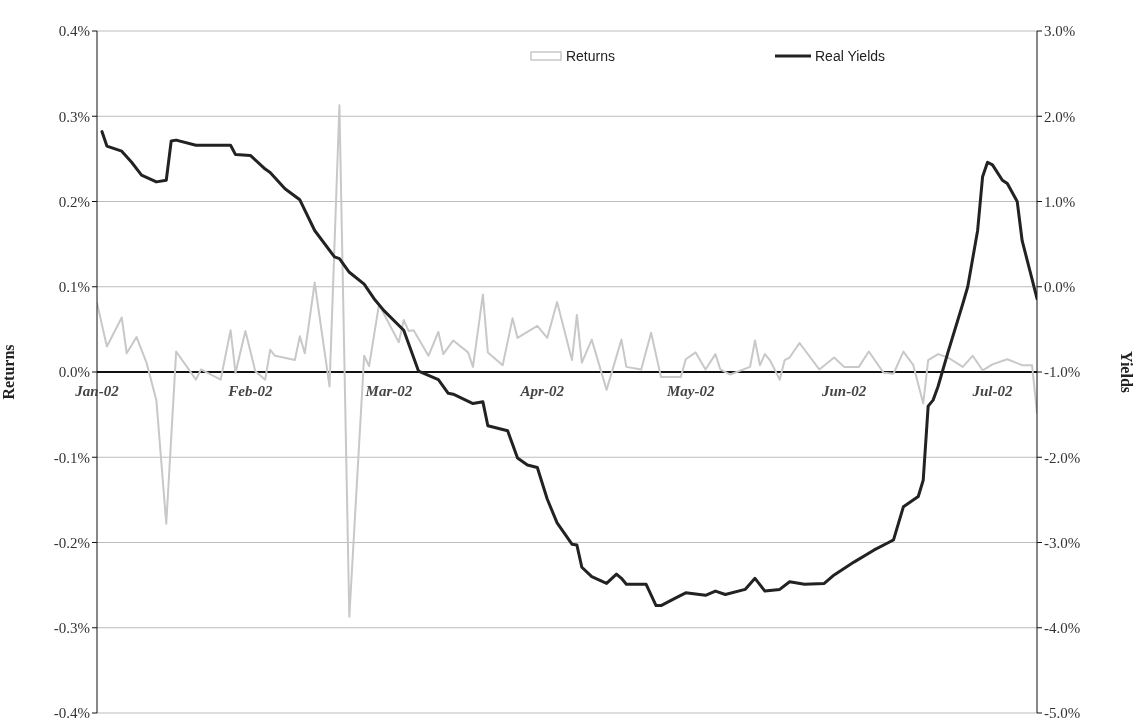 Image resolution: width=1135 pixels, height=723 pixels. I want to click on y2-tick-label: -2.0%, so click(1062, 457).